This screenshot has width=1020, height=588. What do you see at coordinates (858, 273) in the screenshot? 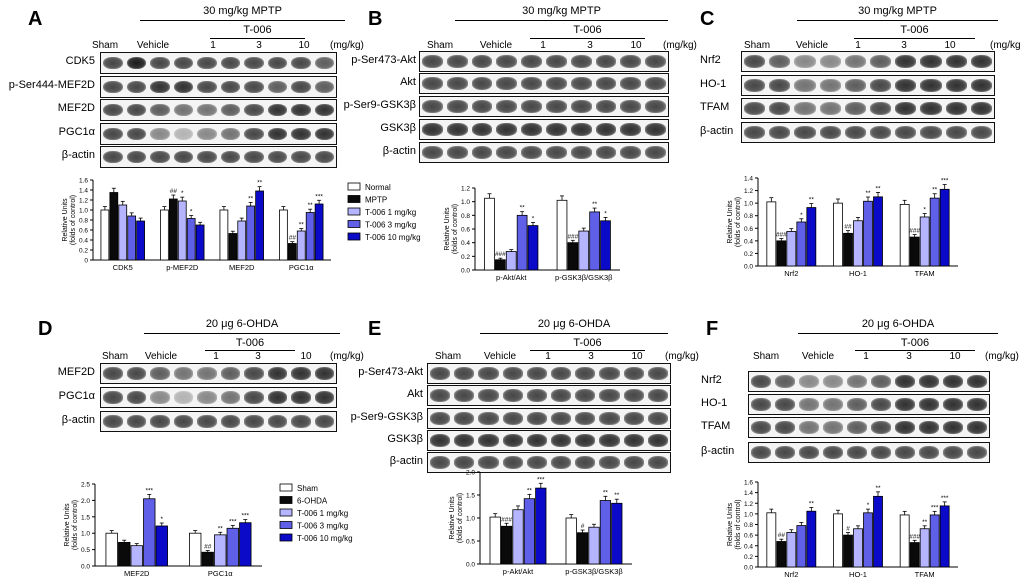
I see `x-category-label: HO-1` at bounding box center [858, 273].